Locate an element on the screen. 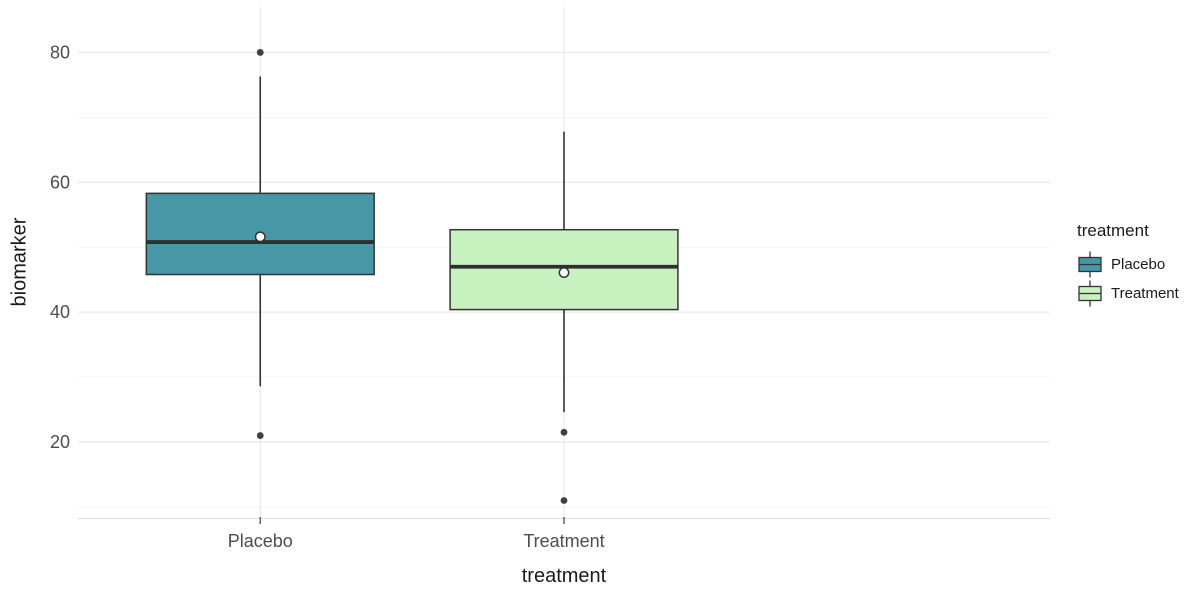  y-tick-label: 20 is located at coordinates (60, 442).